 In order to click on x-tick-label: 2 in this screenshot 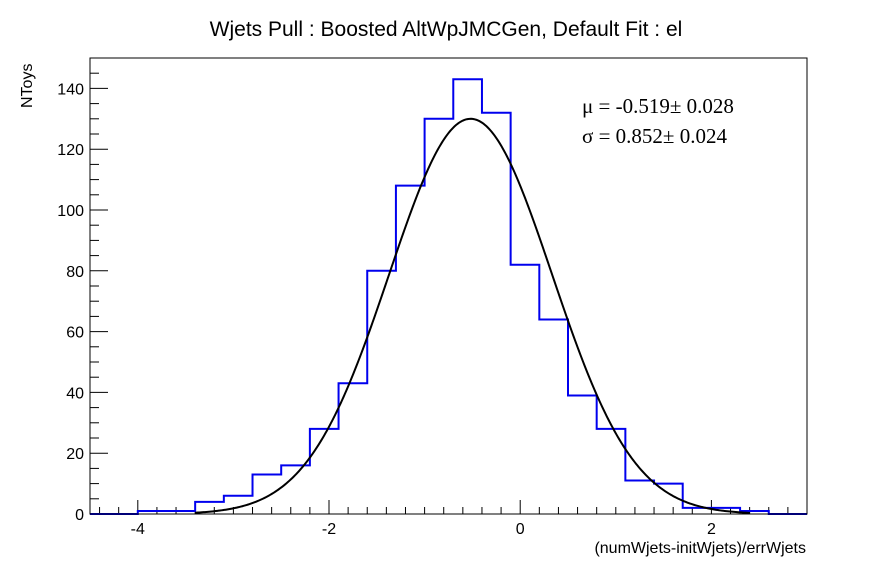, I will do `click(711, 529)`.